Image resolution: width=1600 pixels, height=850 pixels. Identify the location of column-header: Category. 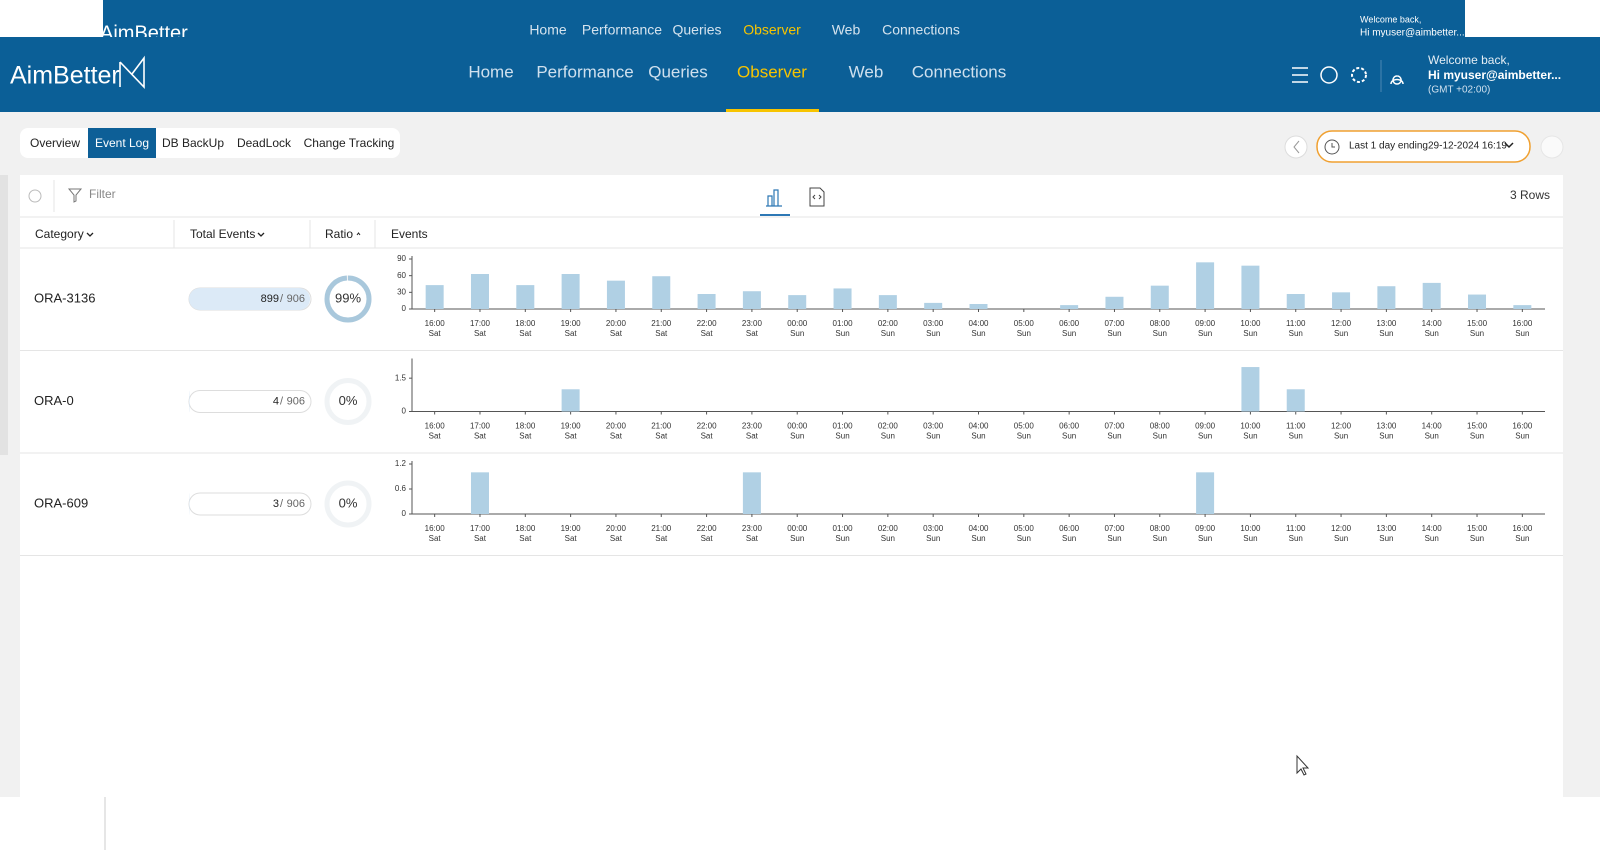
(59, 234).